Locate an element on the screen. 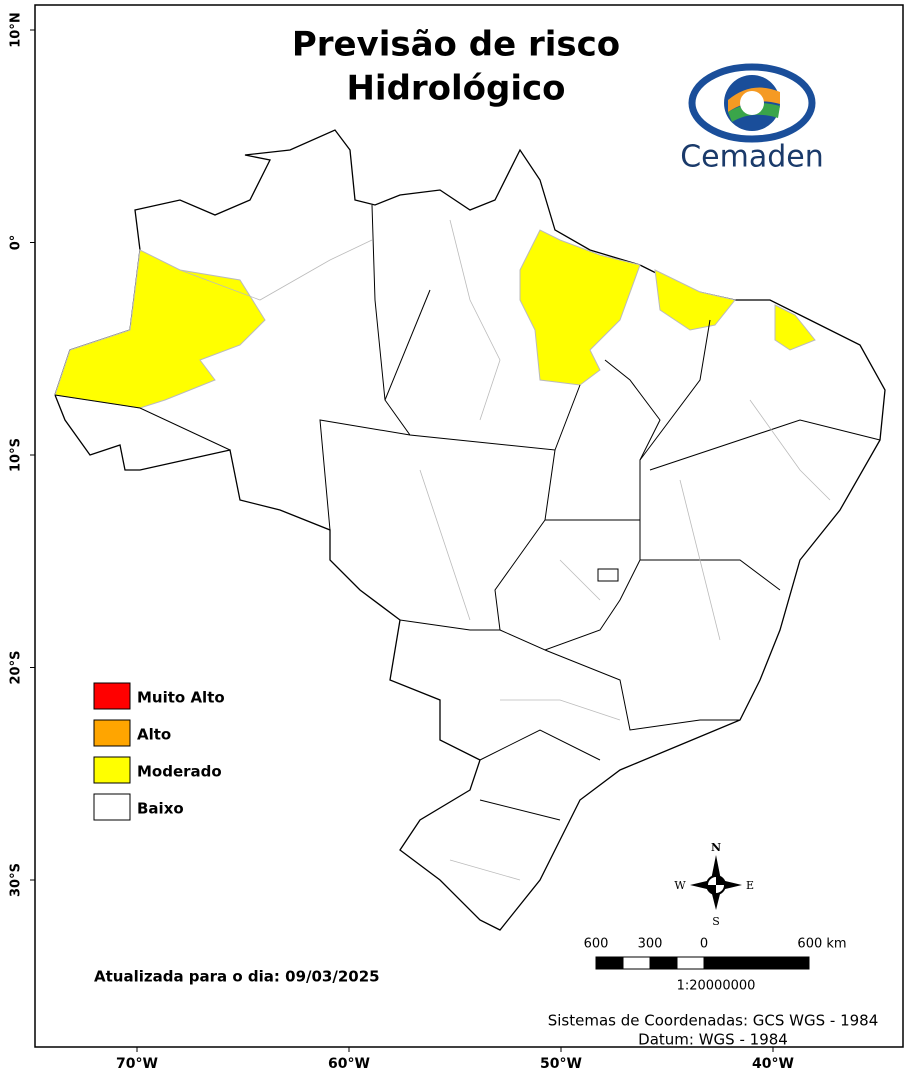 Image resolution: width=916 pixels, height=1080 pixels. compass-label: W is located at coordinates (680, 885).